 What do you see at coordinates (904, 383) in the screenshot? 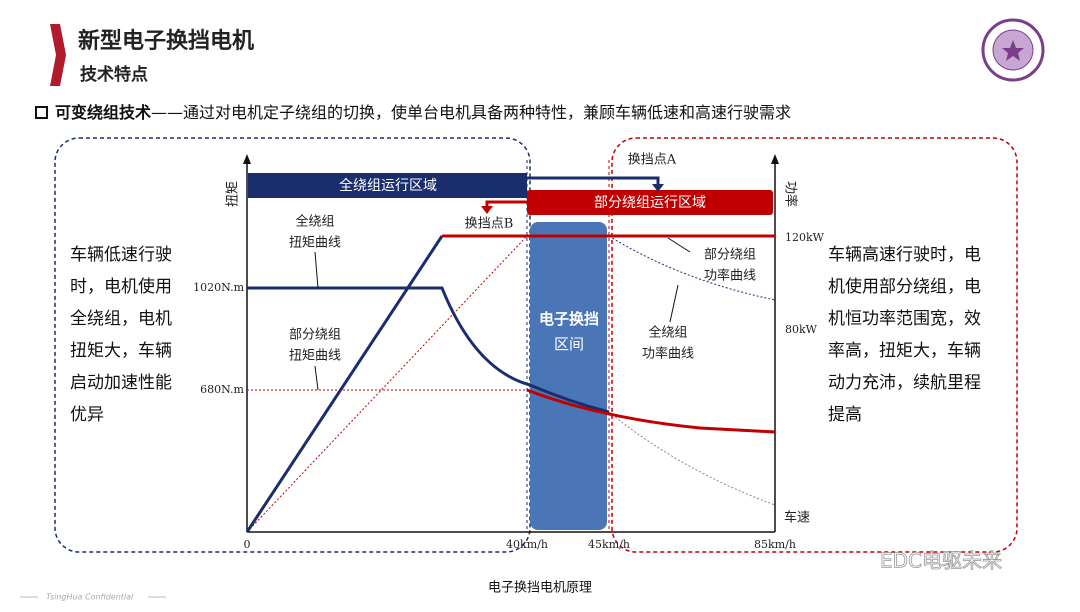
I see `note-line: 动力充沛，续航里程` at bounding box center [904, 383].